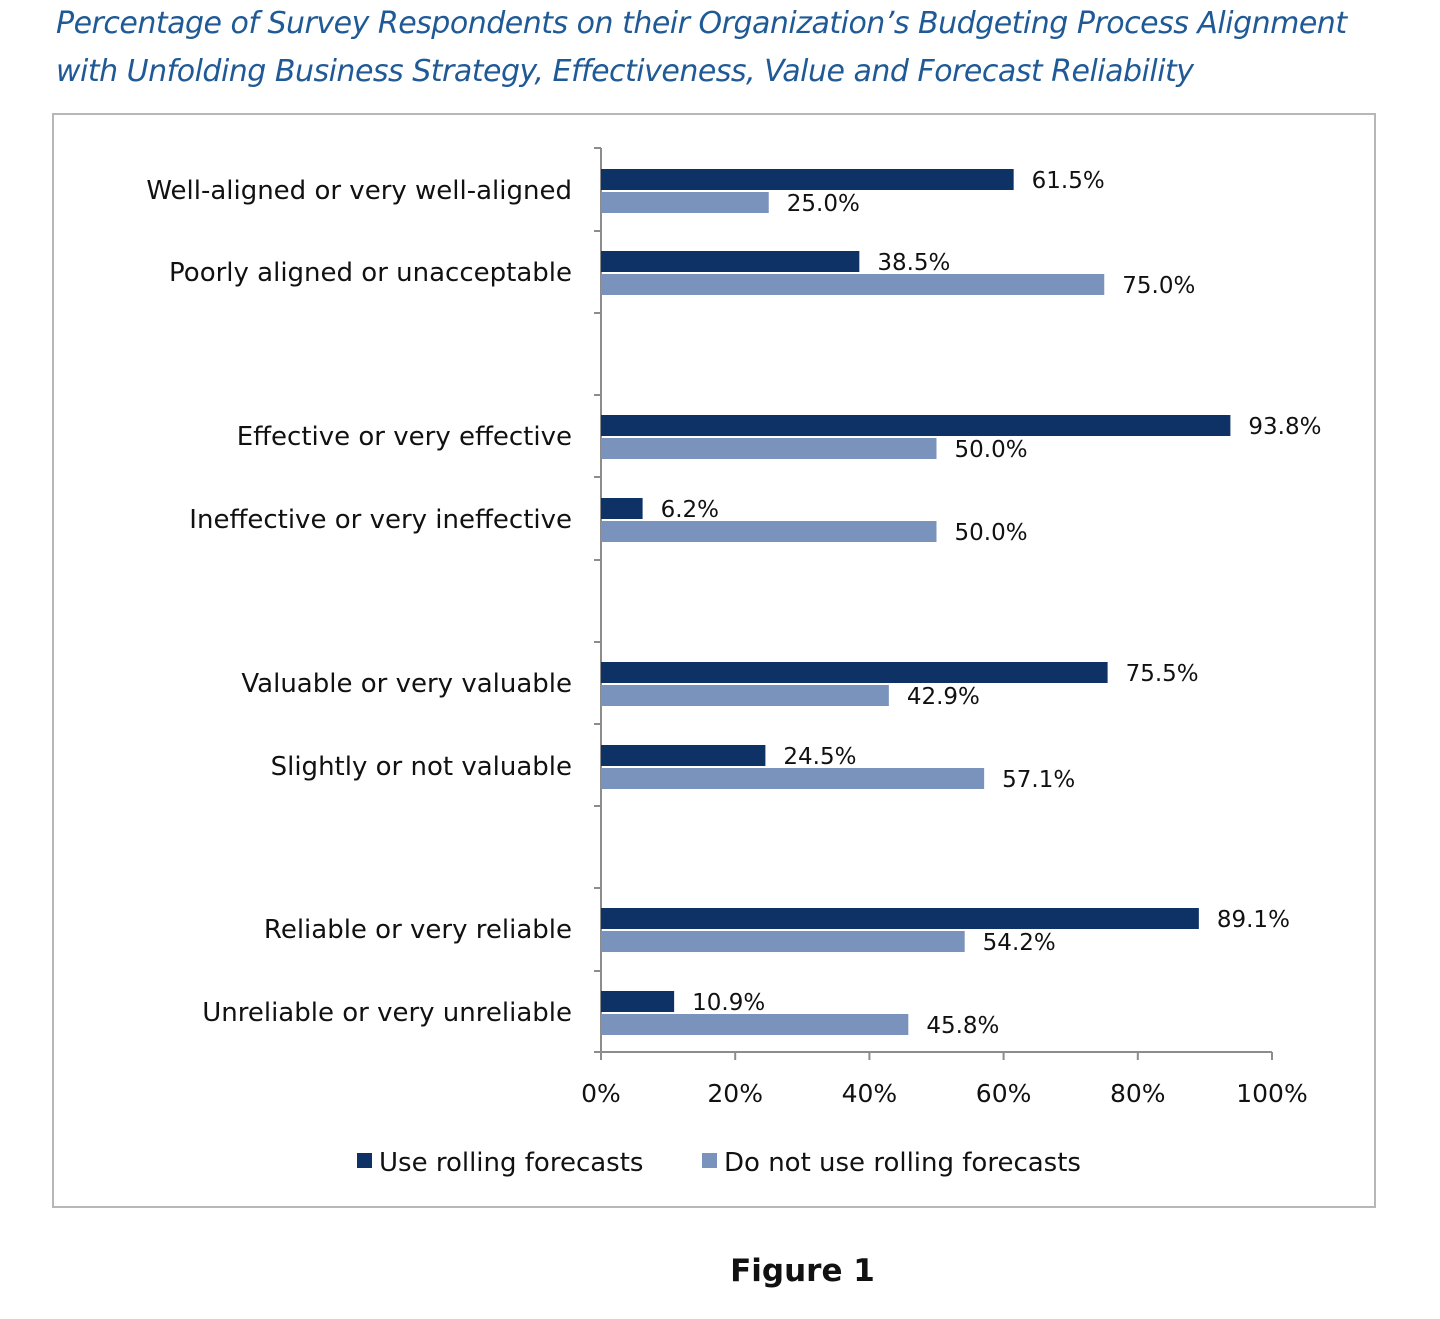 The width and height of the screenshot is (1440, 1319). What do you see at coordinates (735, 1093) in the screenshot?
I see `x-tick-label: 20%` at bounding box center [735, 1093].